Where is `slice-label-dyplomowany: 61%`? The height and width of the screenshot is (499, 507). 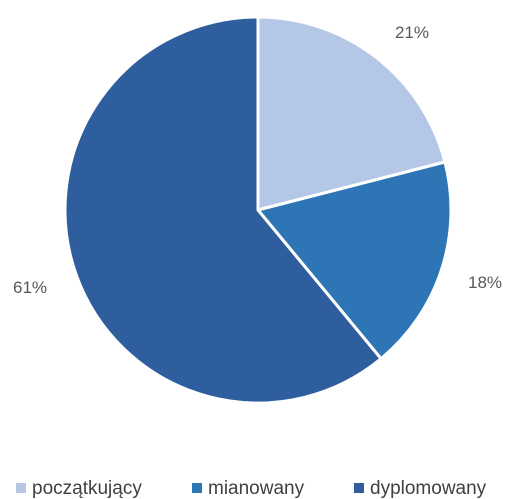
slice-label-dyplomowany: 61% is located at coordinates (30, 287).